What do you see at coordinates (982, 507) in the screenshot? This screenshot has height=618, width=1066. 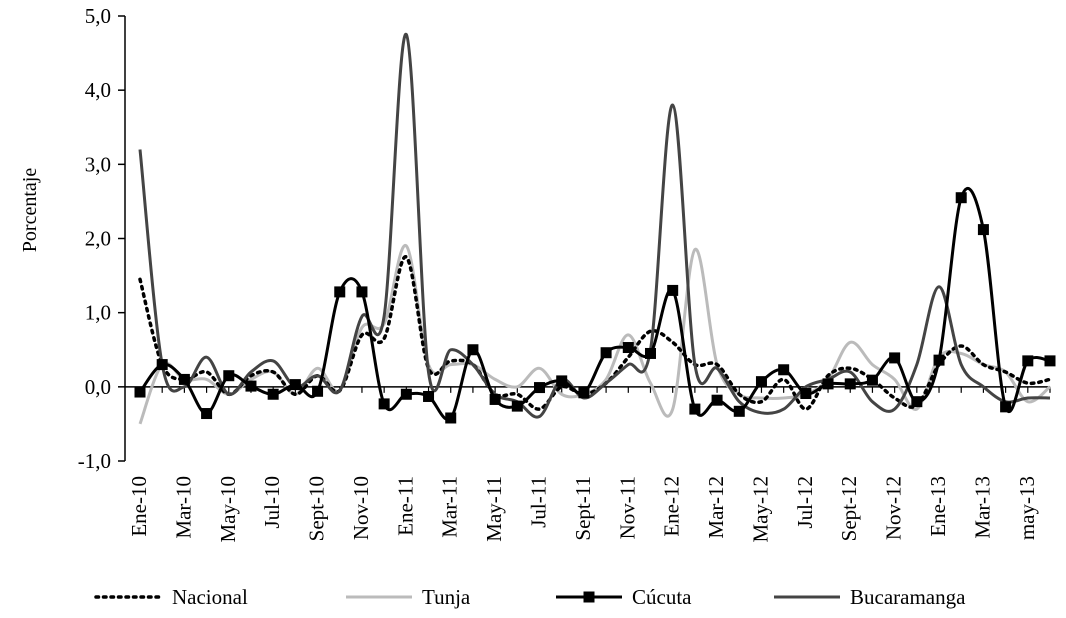 I see `x-tick-label: Mar-13` at bounding box center [982, 507].